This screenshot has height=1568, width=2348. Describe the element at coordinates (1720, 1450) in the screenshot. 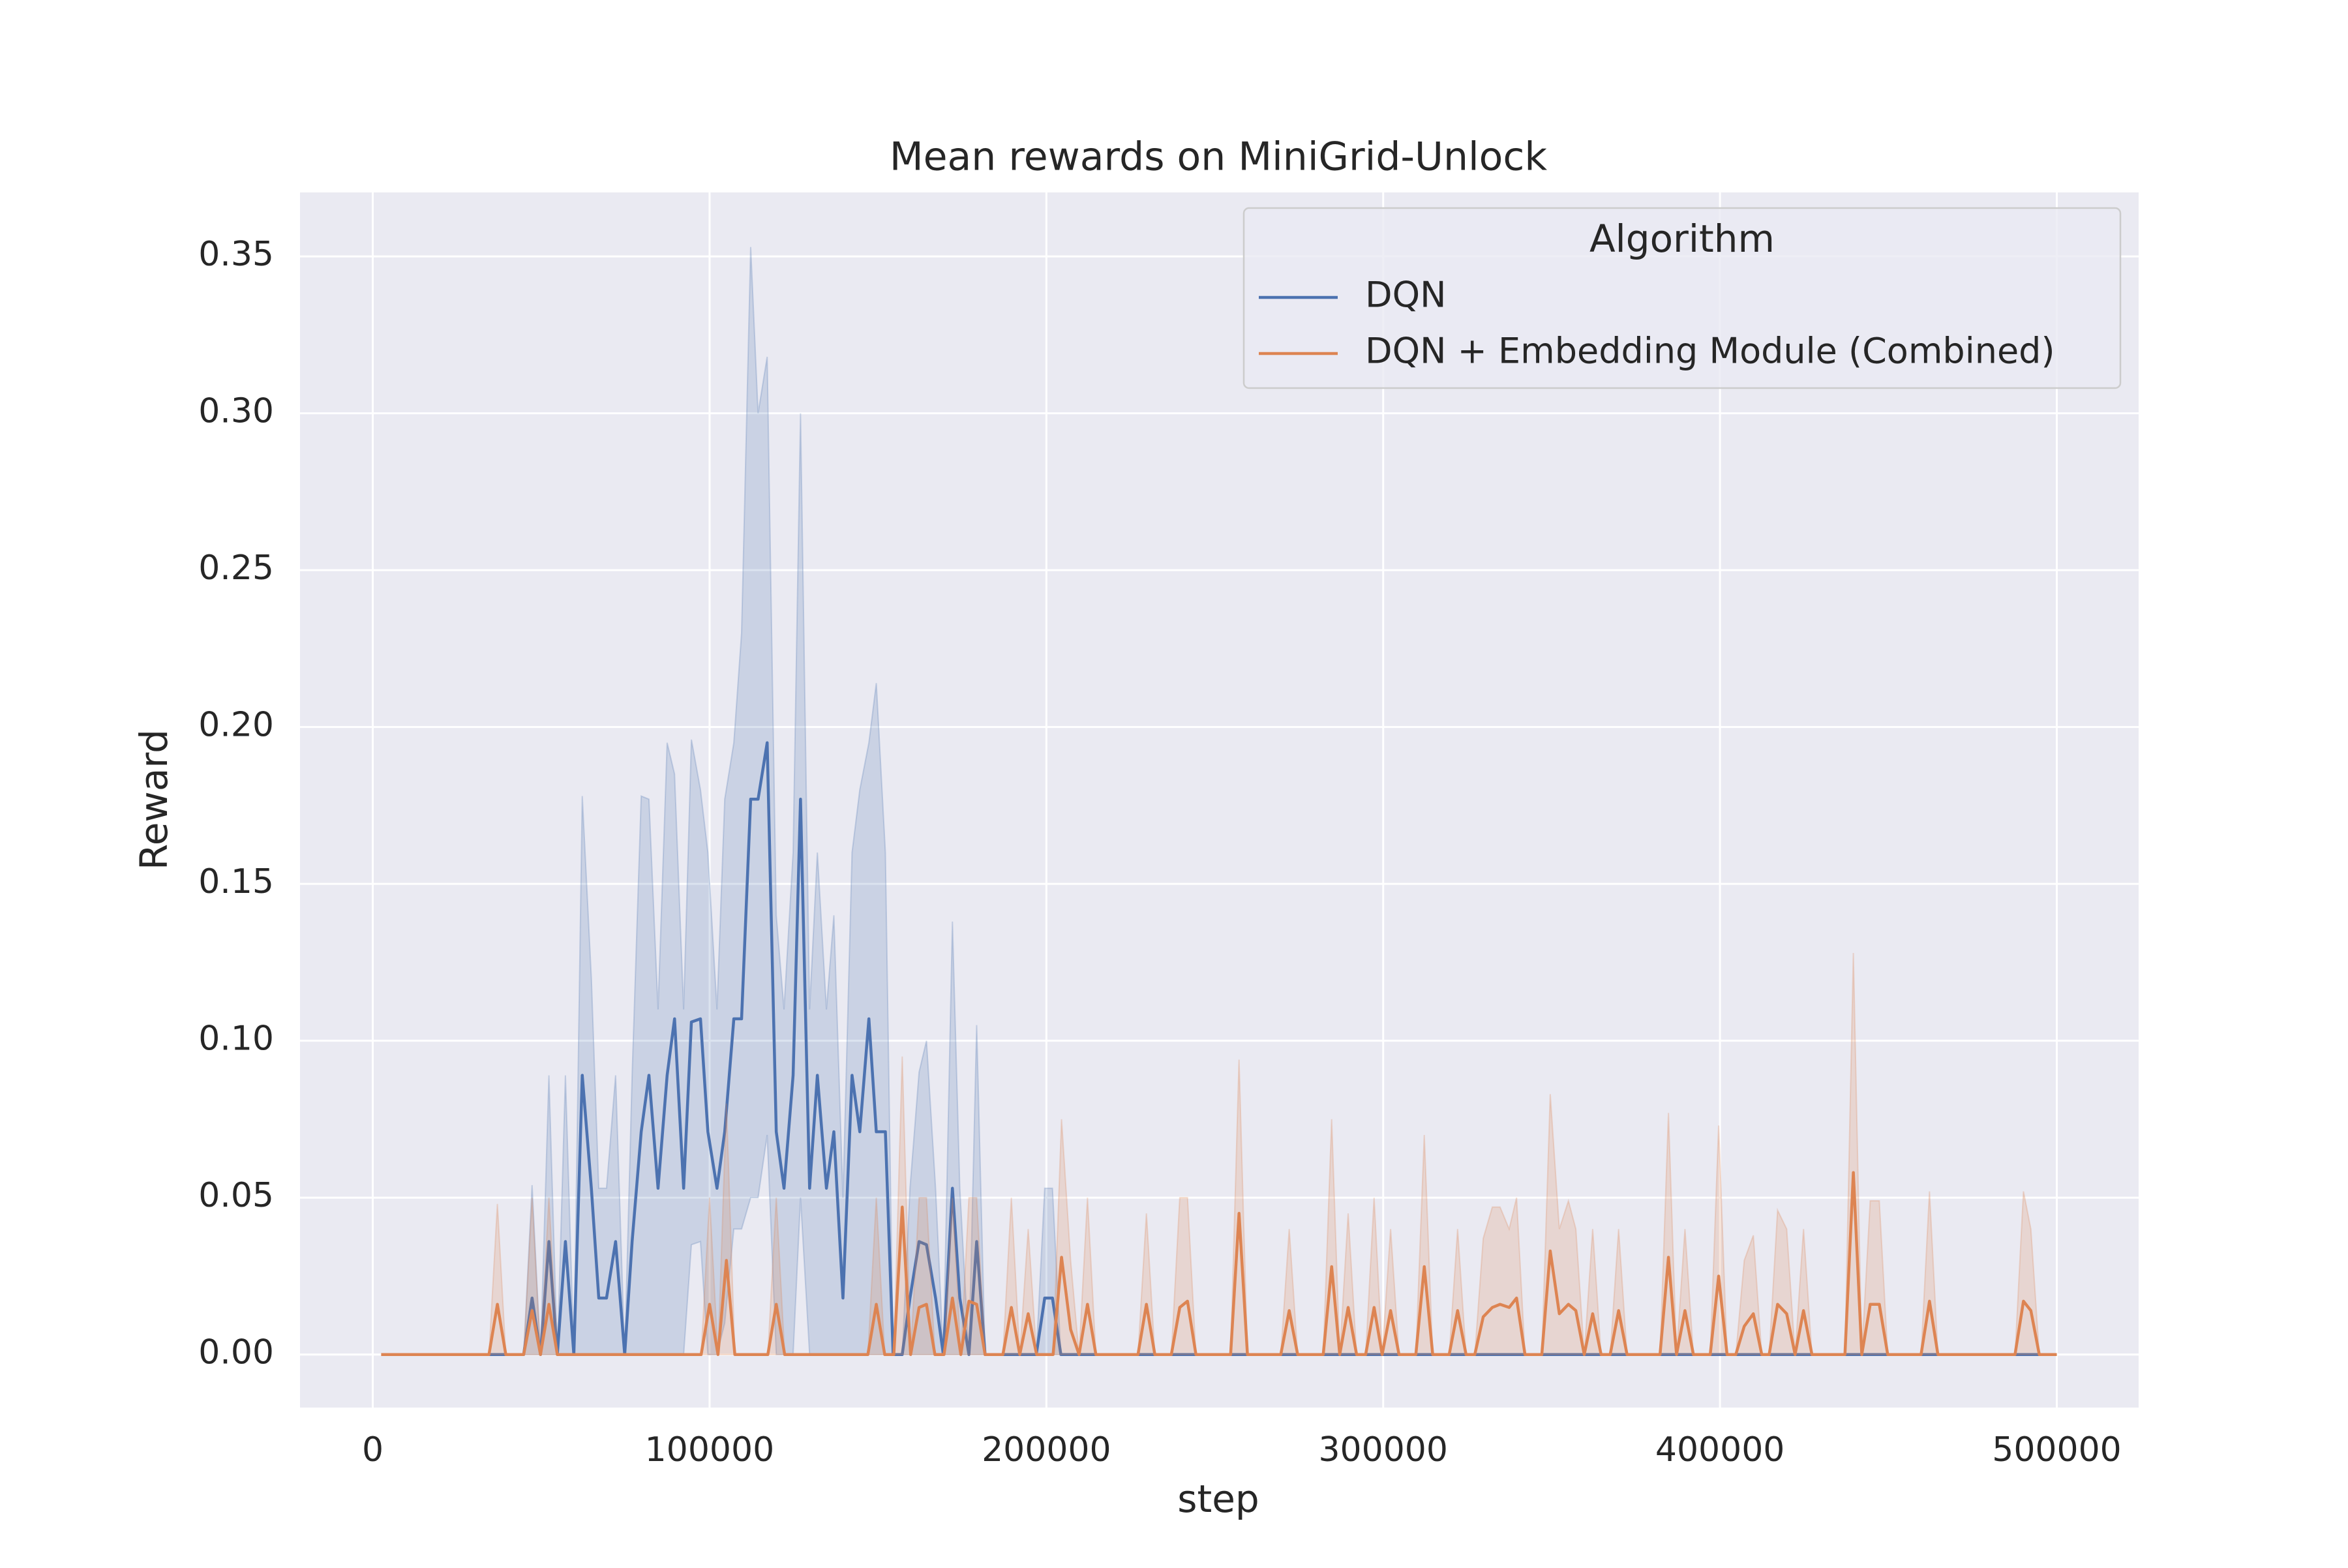

I see `x-tick-label: 400000` at that location.